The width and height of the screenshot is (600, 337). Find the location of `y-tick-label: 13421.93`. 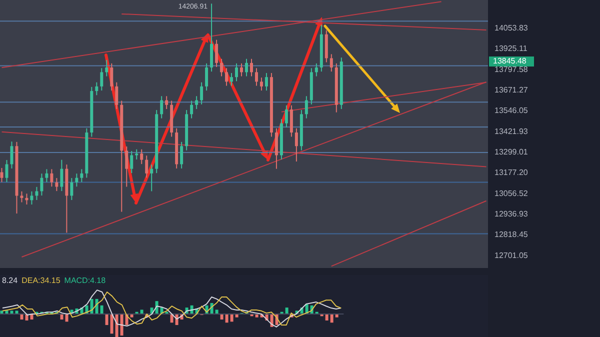

y-tick-label: 13421.93 is located at coordinates (511, 131).